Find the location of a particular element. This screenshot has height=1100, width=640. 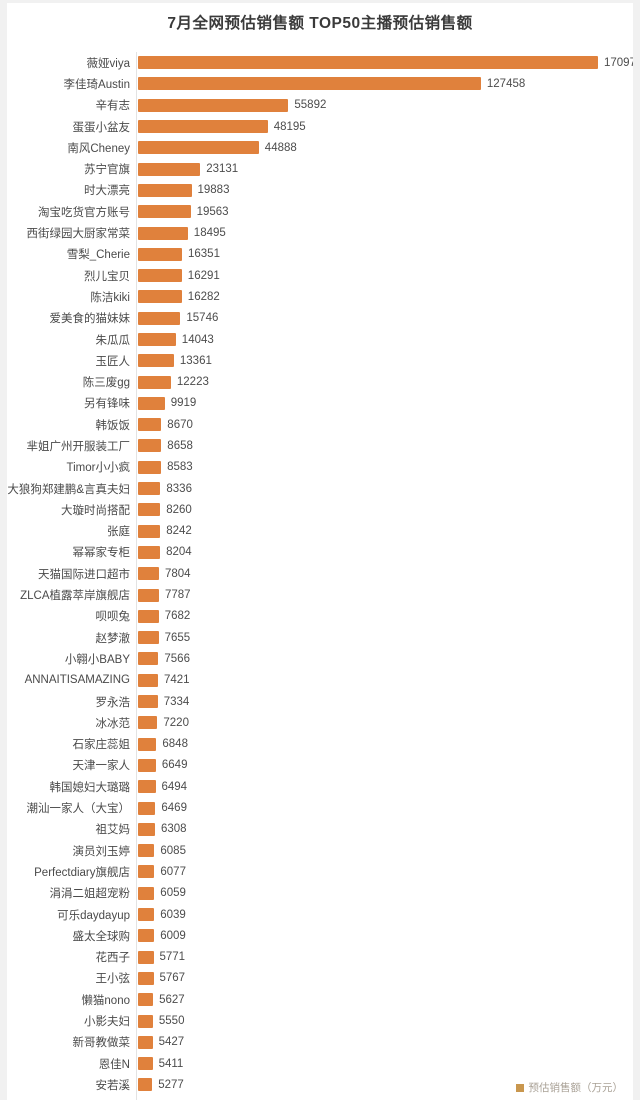

chart-row: 玉匠人 13361 is located at coordinates (320, 361).